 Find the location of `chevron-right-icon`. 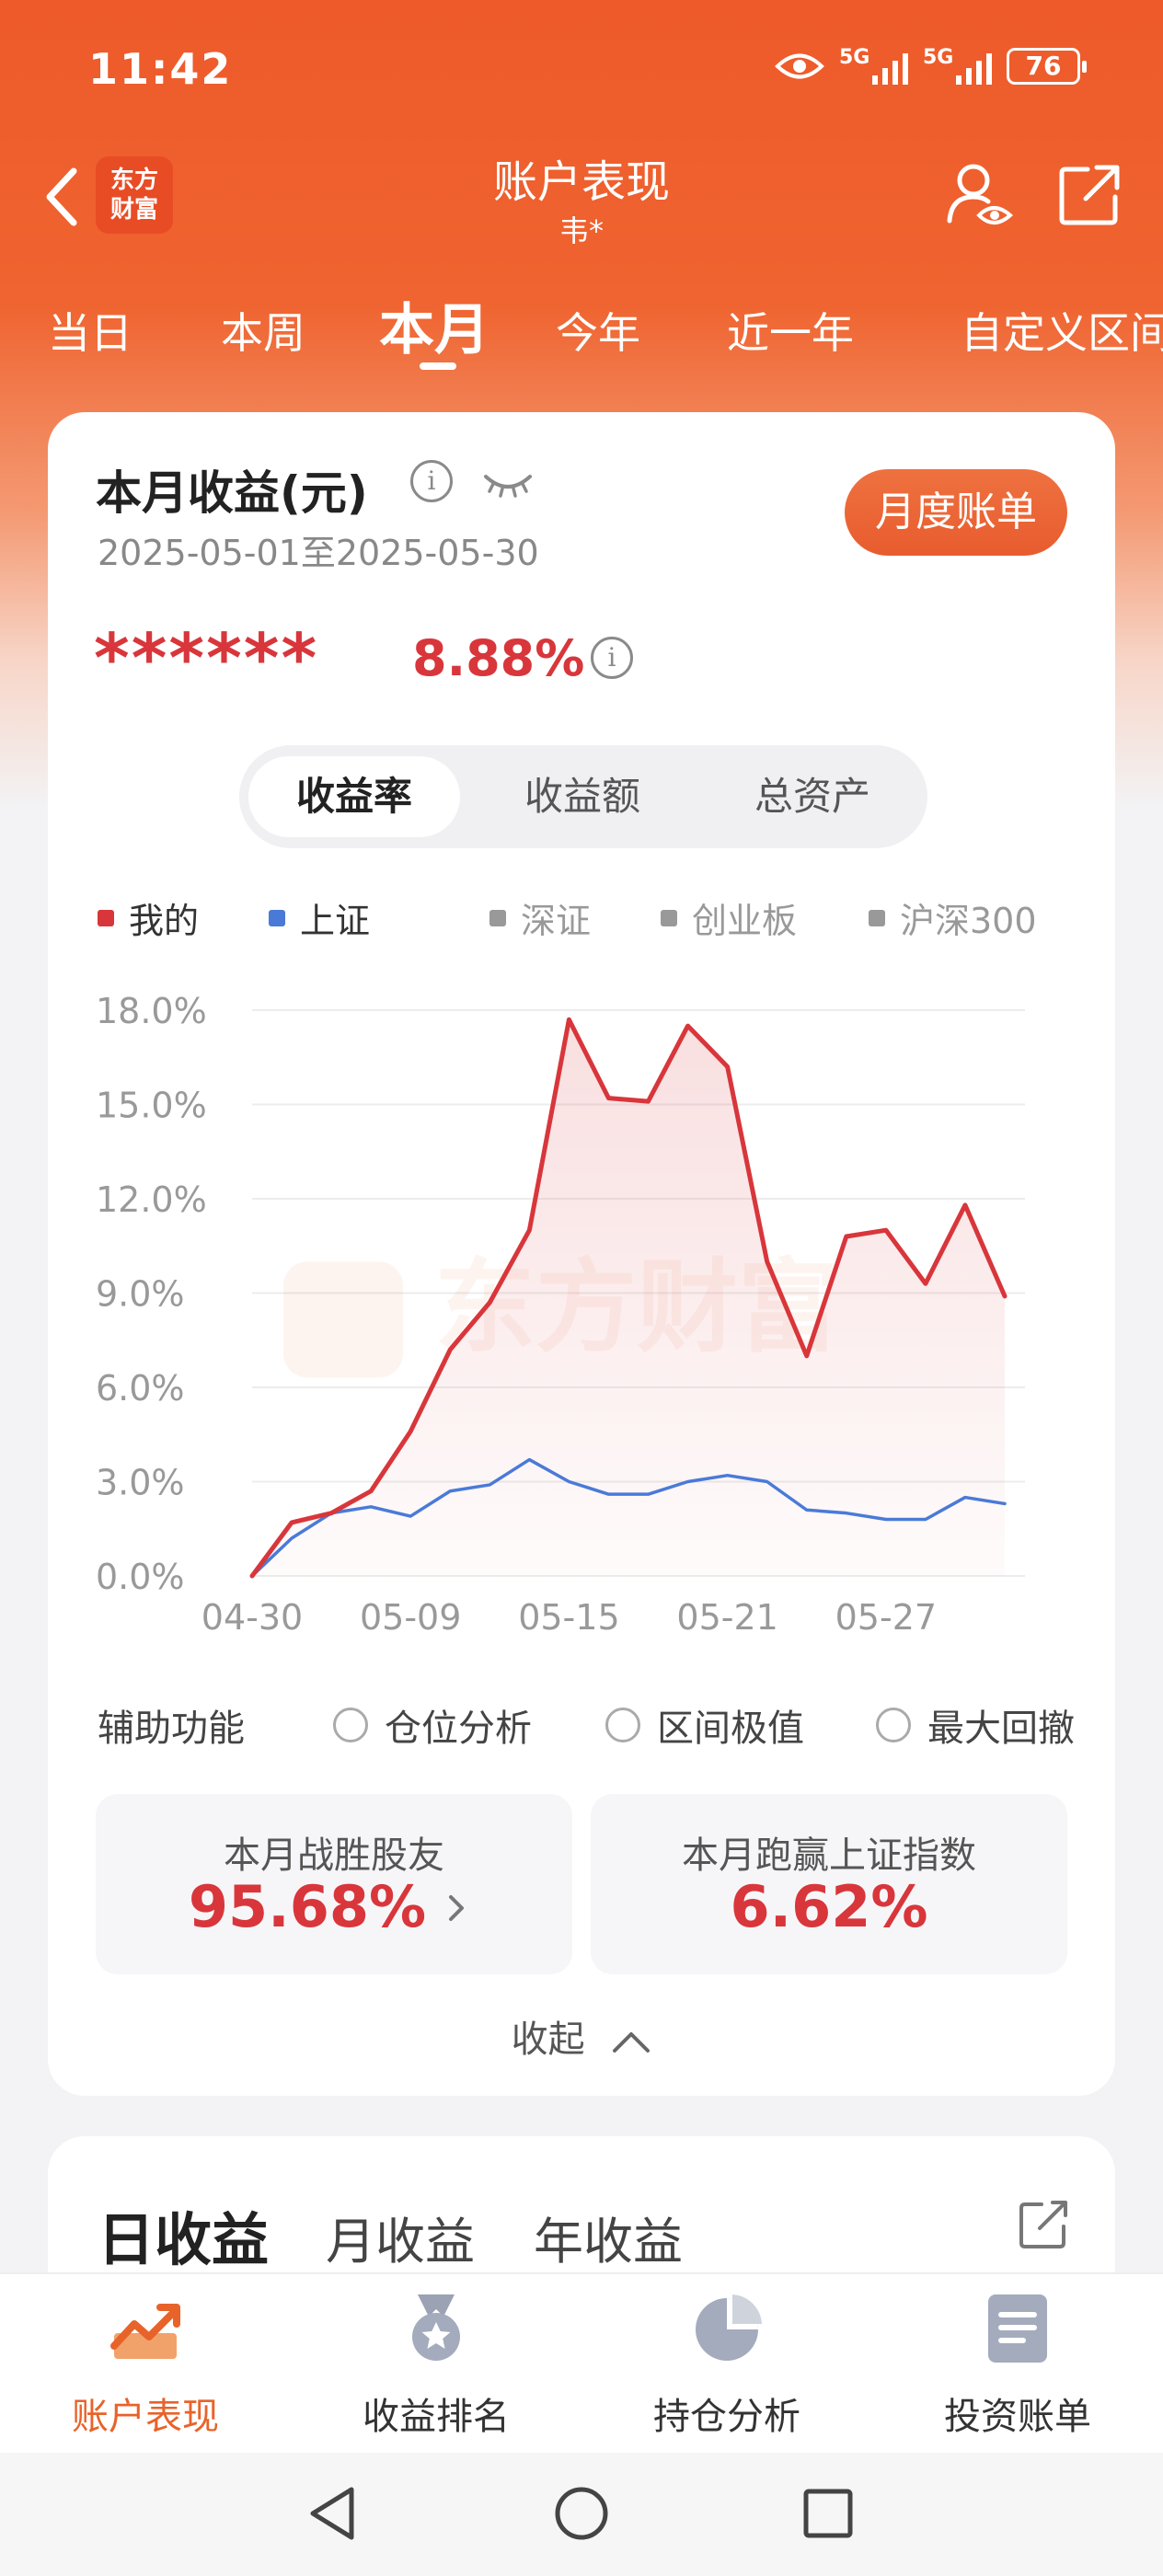

chevron-right-icon is located at coordinates (457, 1908).